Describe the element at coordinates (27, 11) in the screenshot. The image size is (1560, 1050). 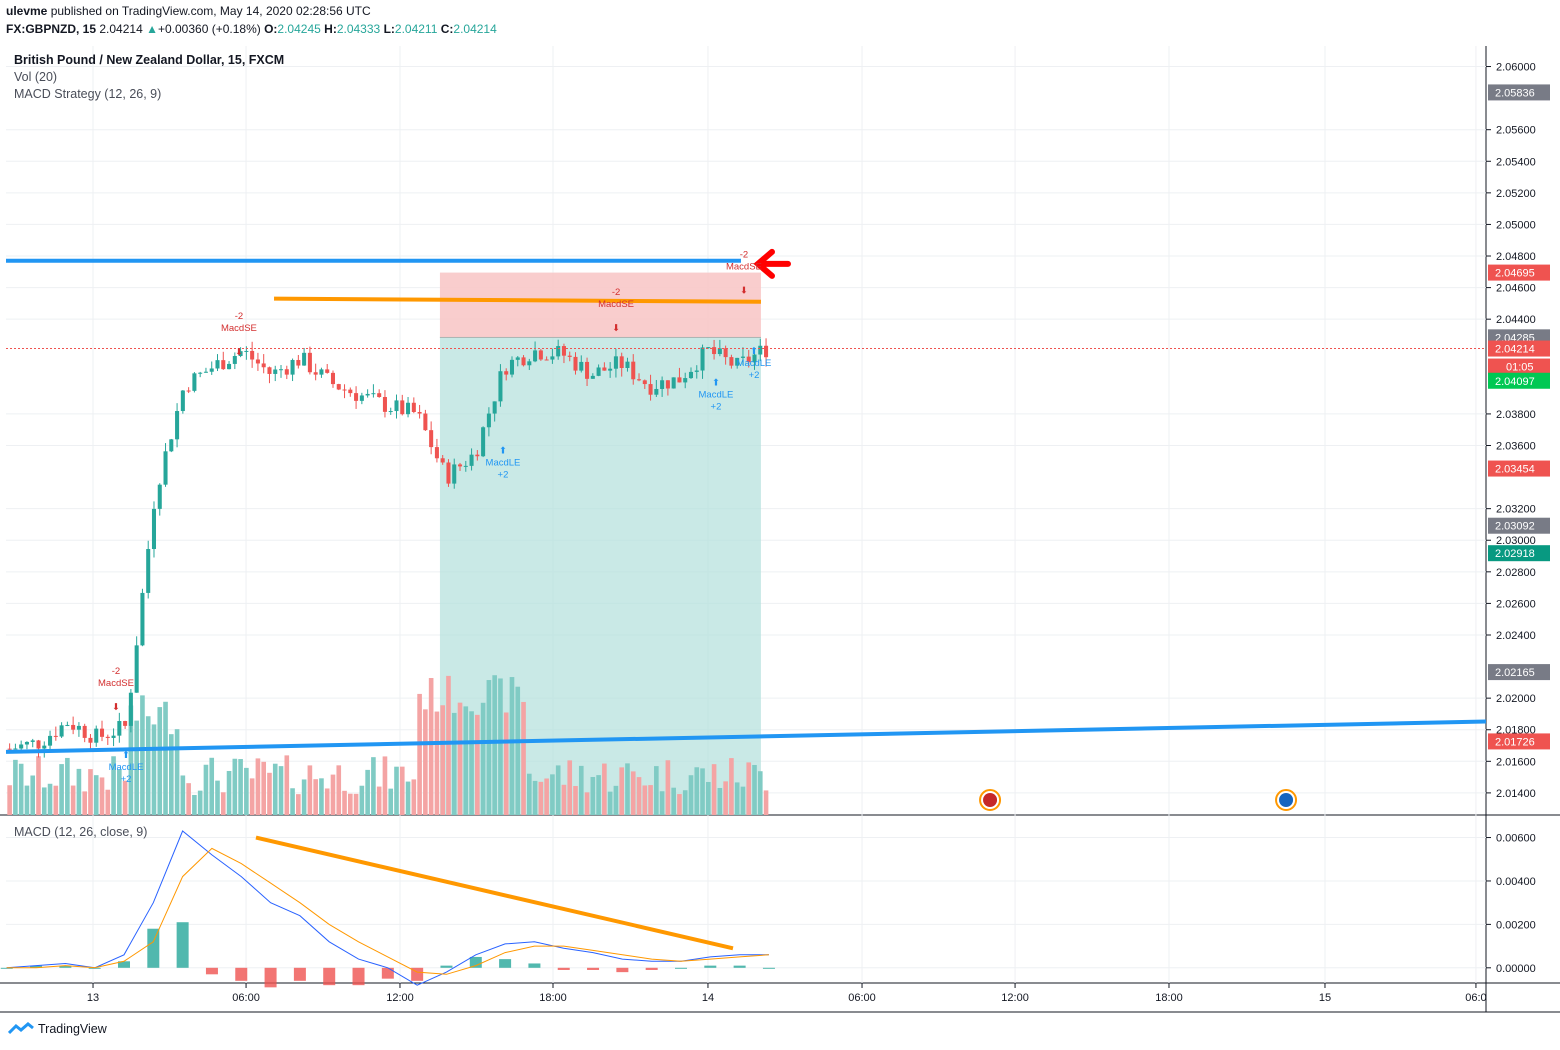
I see `author-name: ulevme` at that location.